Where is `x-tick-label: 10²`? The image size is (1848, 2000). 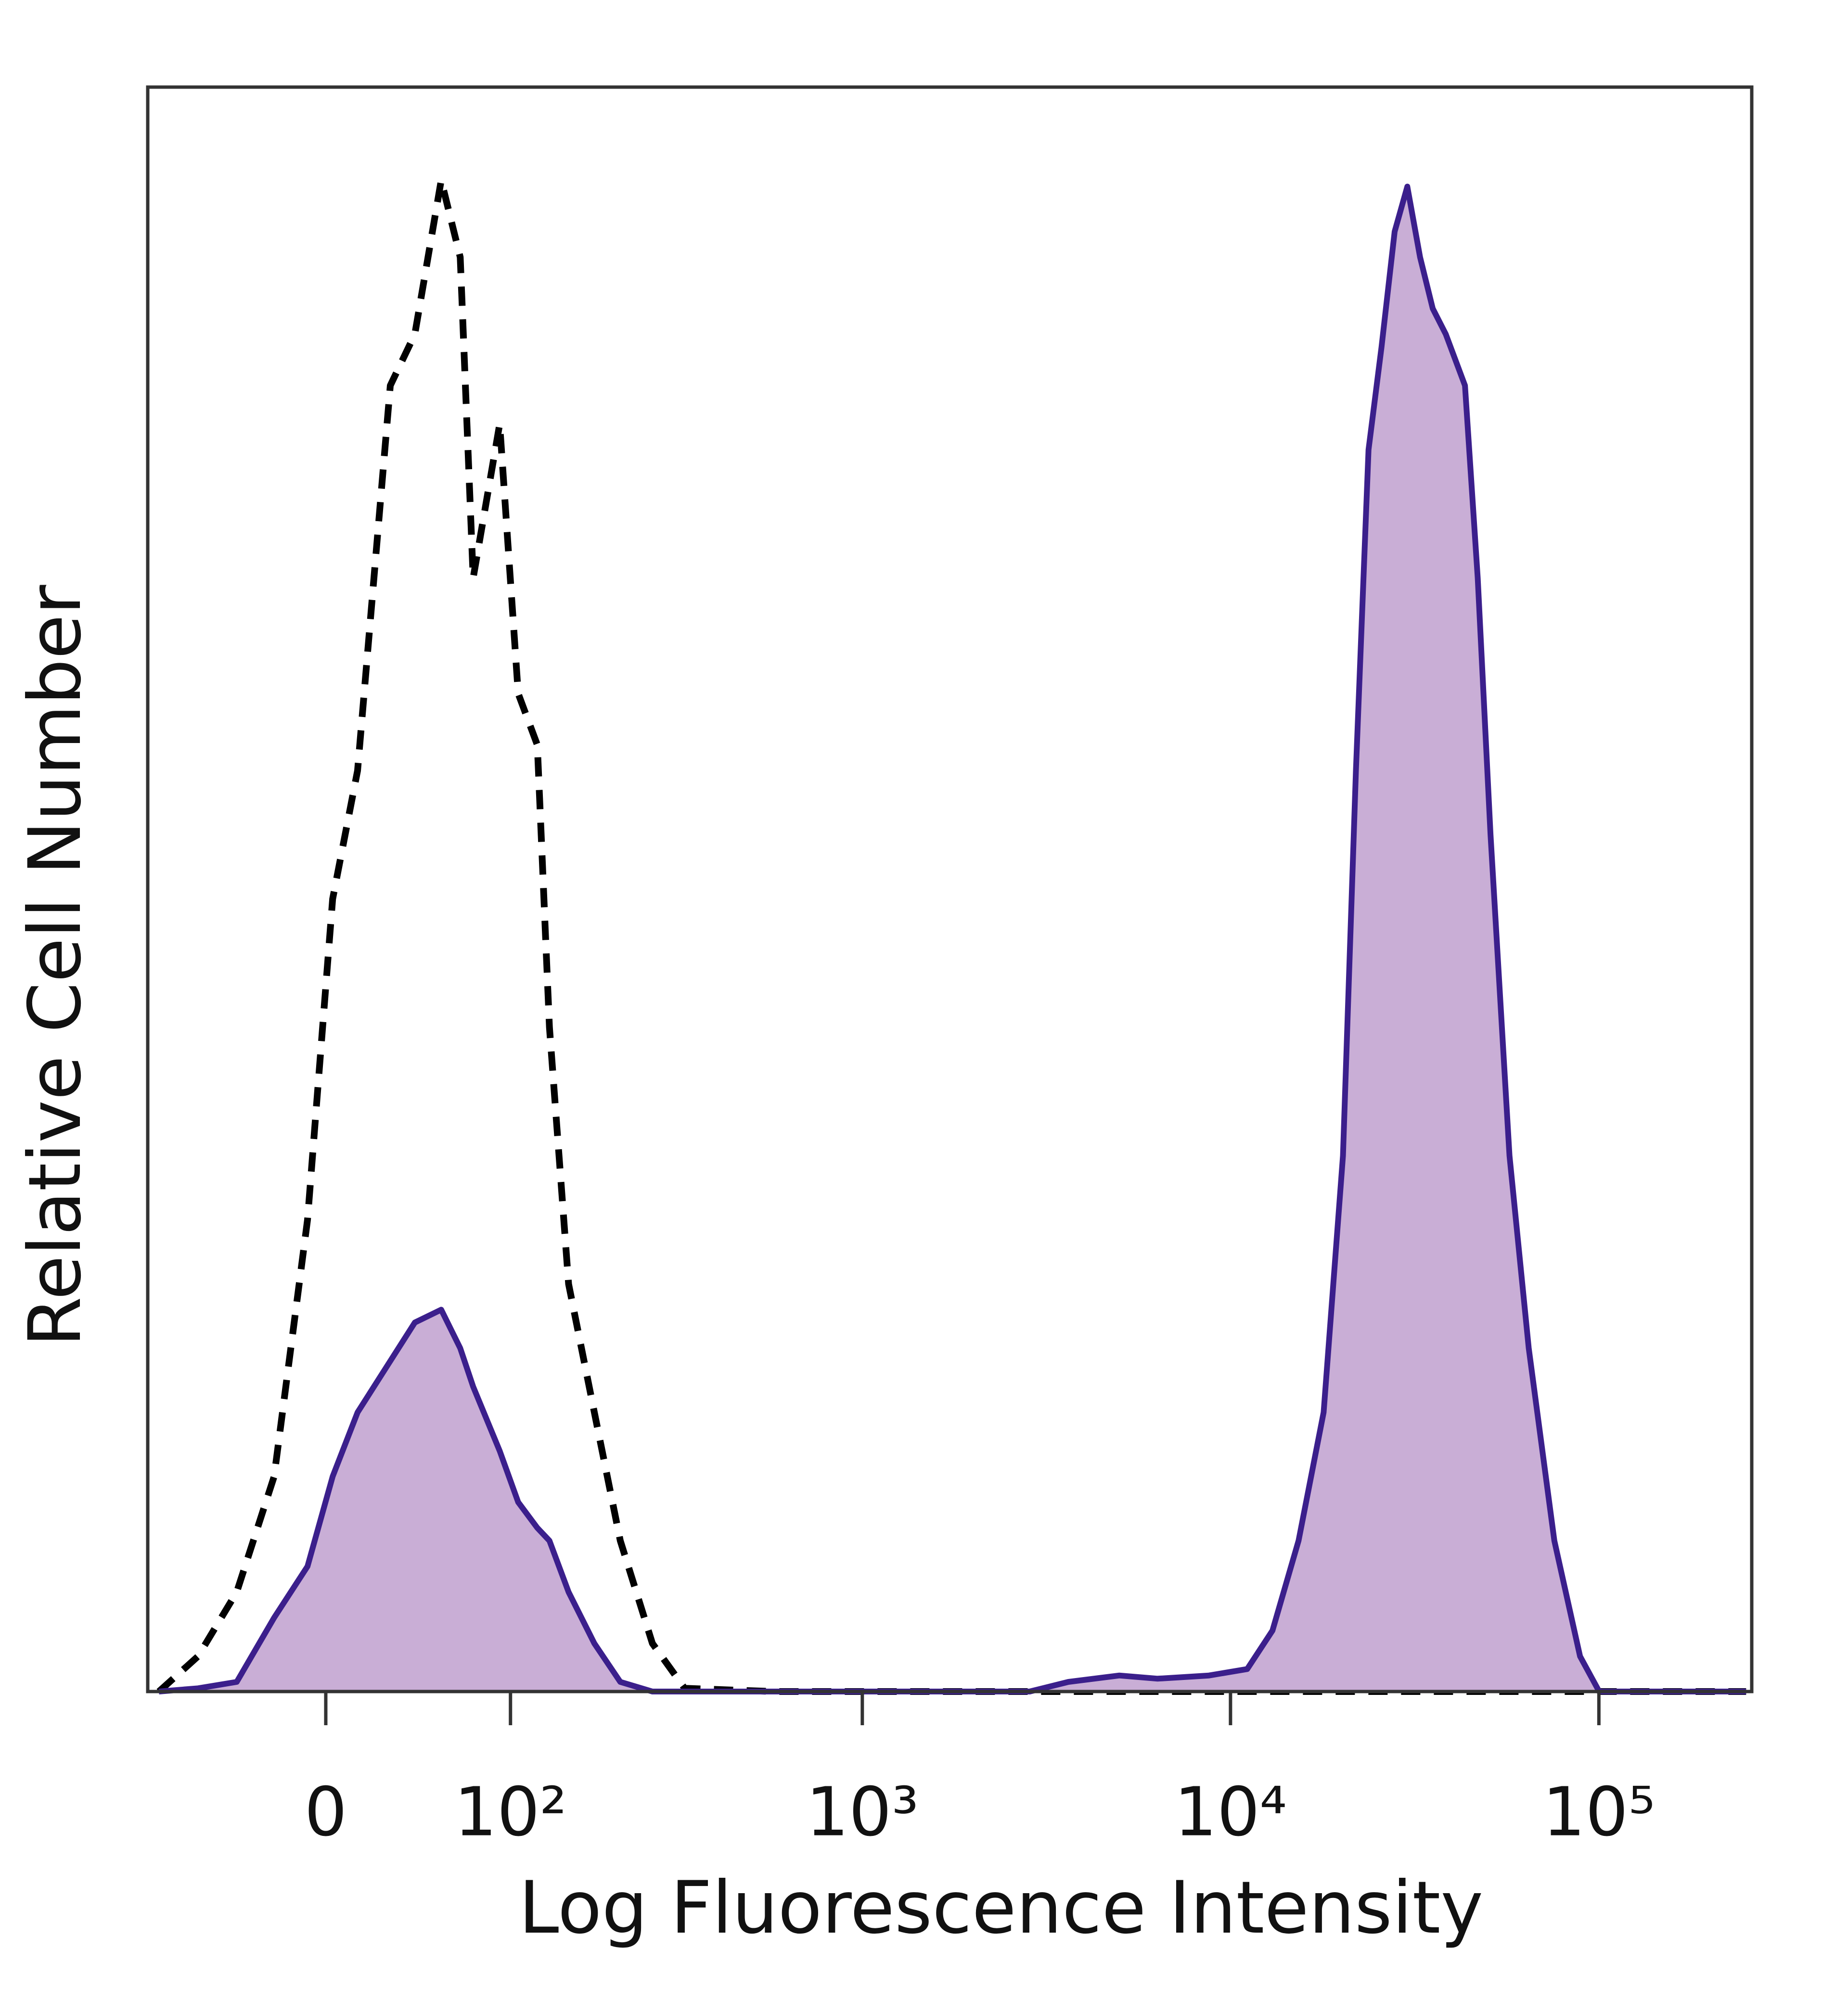 x-tick-label: 10² is located at coordinates (510, 1812).